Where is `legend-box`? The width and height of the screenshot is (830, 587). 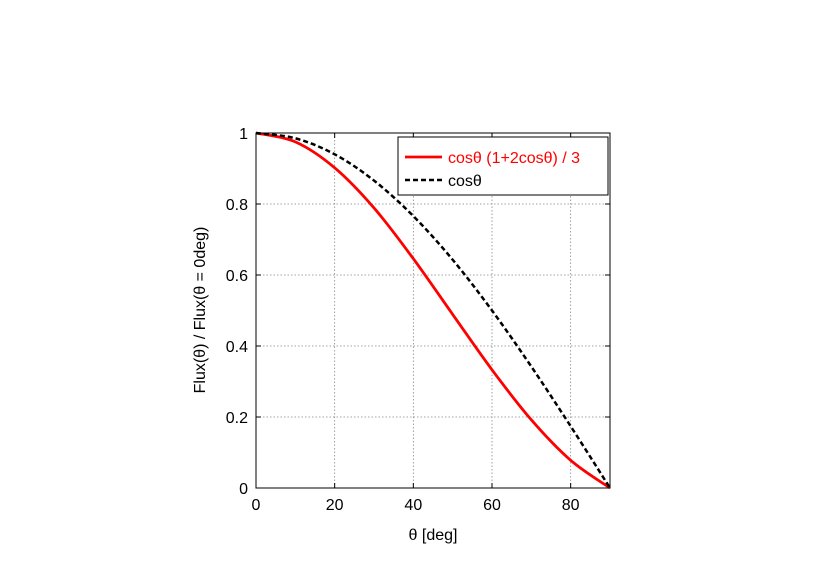
legend-box is located at coordinates (503, 166).